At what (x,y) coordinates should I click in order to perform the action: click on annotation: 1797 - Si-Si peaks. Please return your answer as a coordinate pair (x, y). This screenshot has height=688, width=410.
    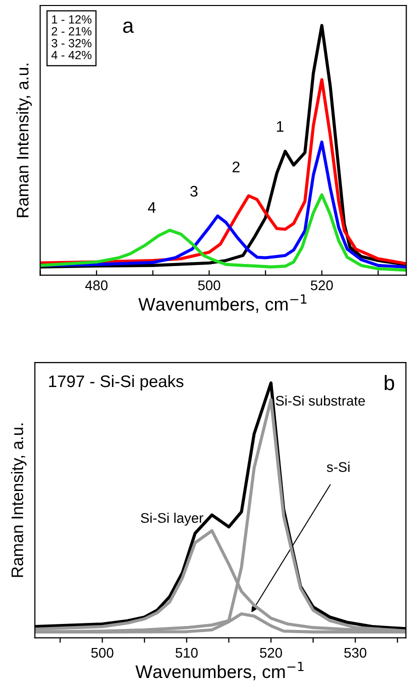
    Looking at the image, I should click on (116, 382).